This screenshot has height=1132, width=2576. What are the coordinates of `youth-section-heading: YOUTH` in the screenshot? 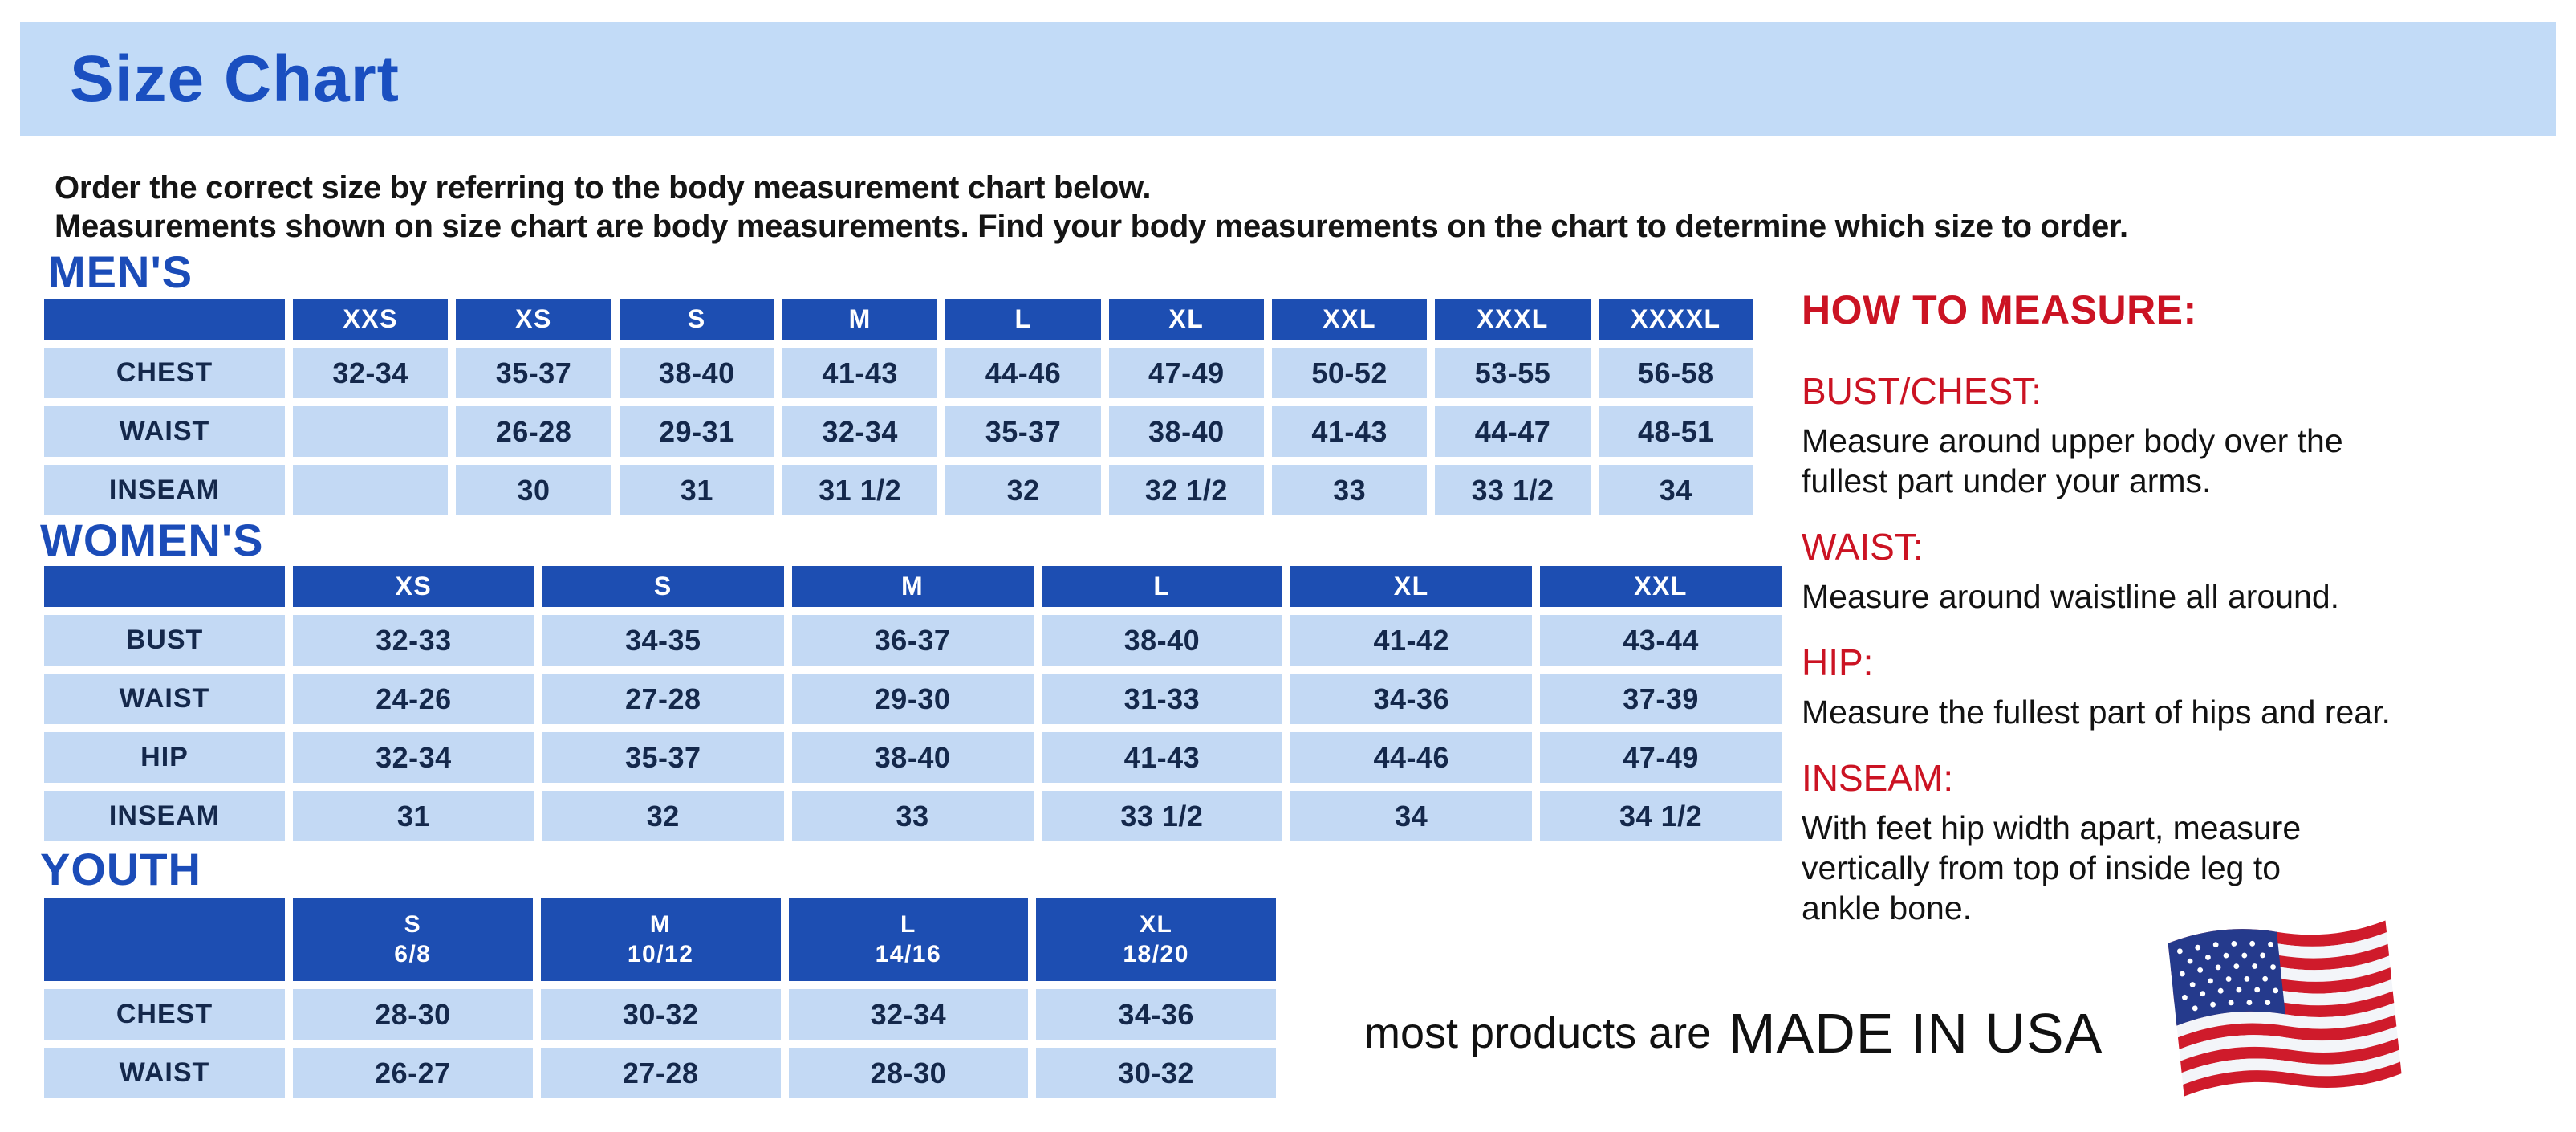 It's located at (120, 869).